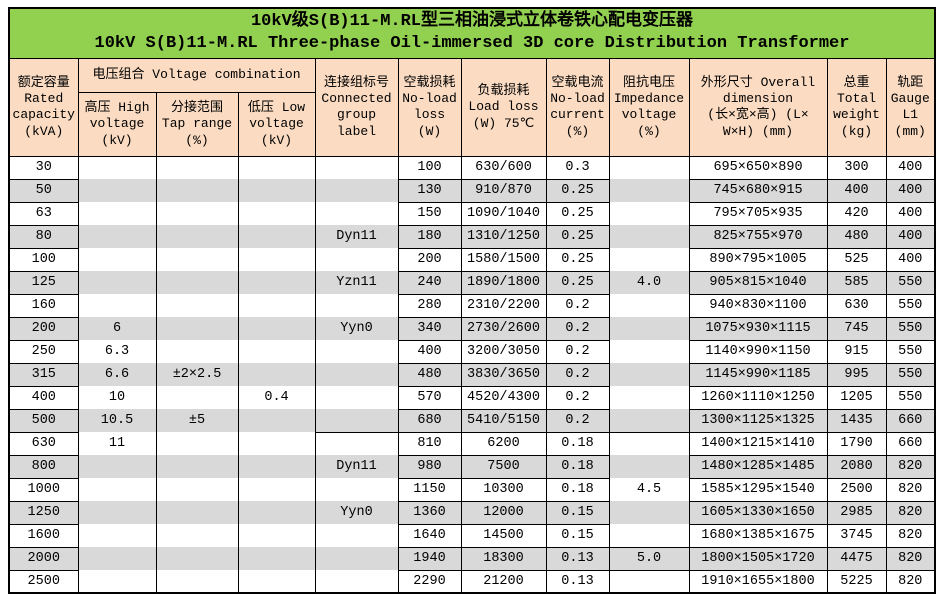  What do you see at coordinates (43, 535) in the screenshot?
I see `cell-capacity: 1600` at bounding box center [43, 535].